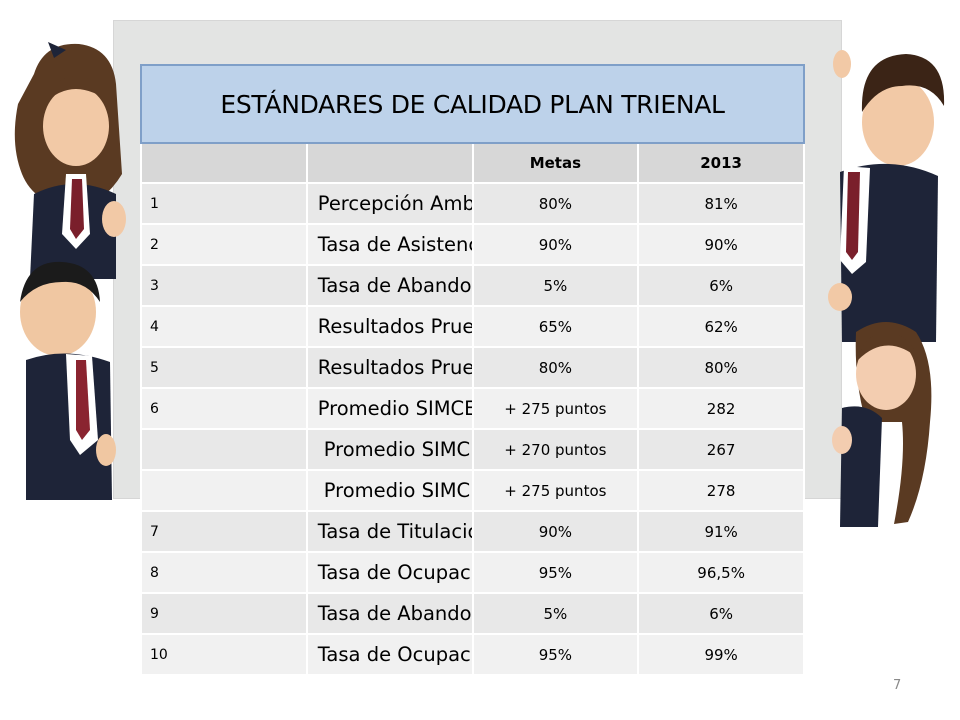 This screenshot has width=960, height=720. I want to click on page-number: 7, so click(897, 685).